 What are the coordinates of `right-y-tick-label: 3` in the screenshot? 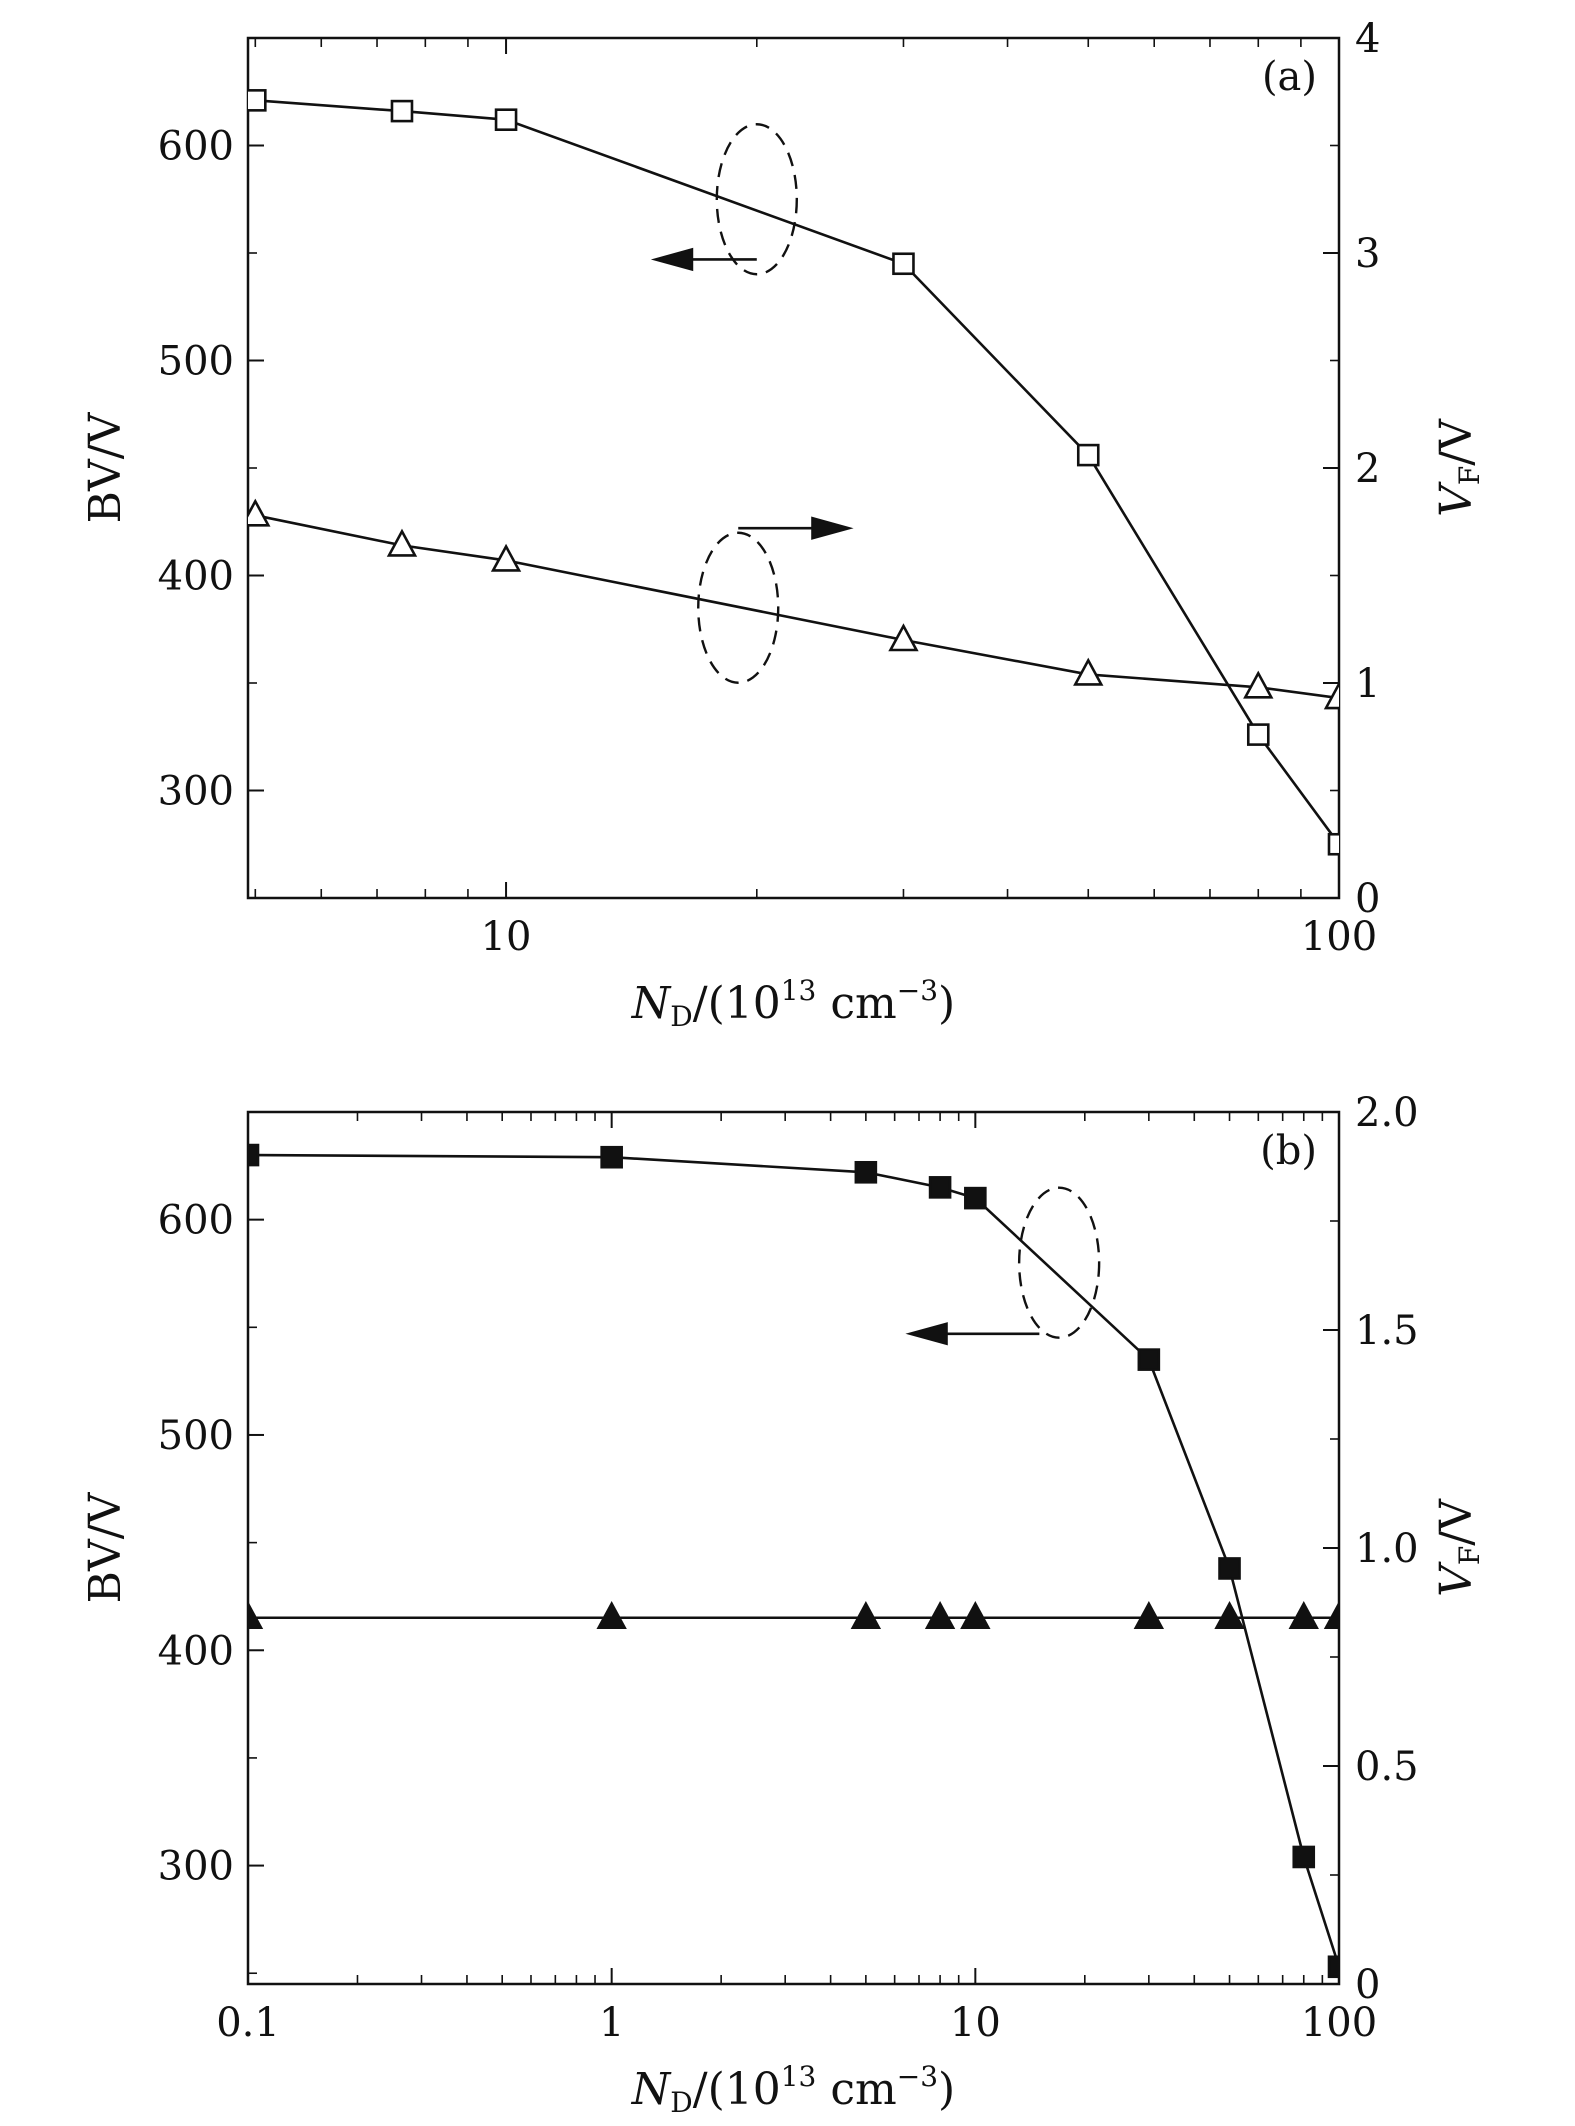 It's located at (1367, 254).